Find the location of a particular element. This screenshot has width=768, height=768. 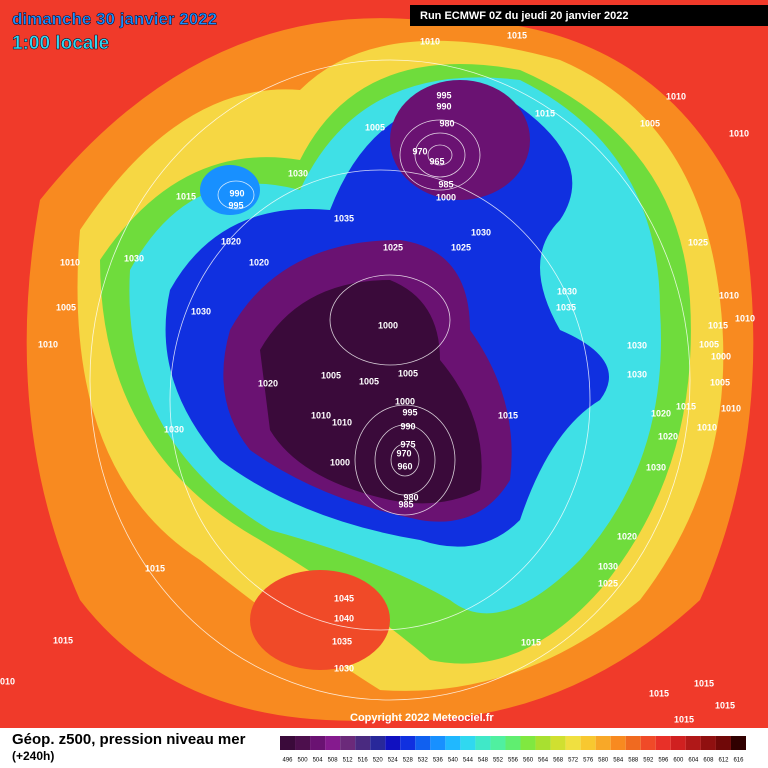

run-info: Run ECMWF 0Z du jeudi 20 janvier 2022 is located at coordinates (524, 16).